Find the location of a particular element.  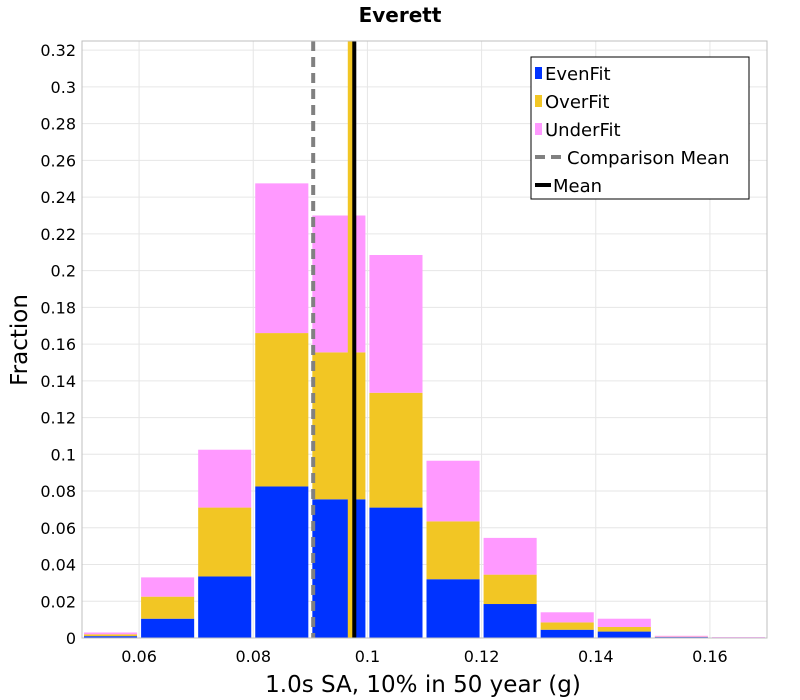

y-tick-label: 0.1 is located at coordinates (63, 454).